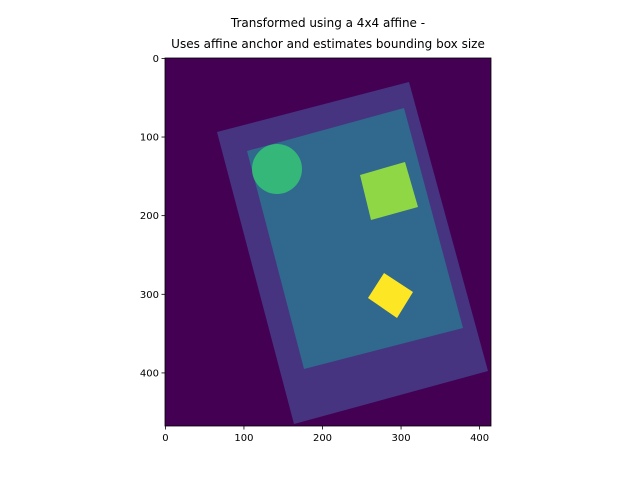 The width and height of the screenshot is (640, 484). Describe the element at coordinates (401, 438) in the screenshot. I see `x-tick-label: 300` at that location.